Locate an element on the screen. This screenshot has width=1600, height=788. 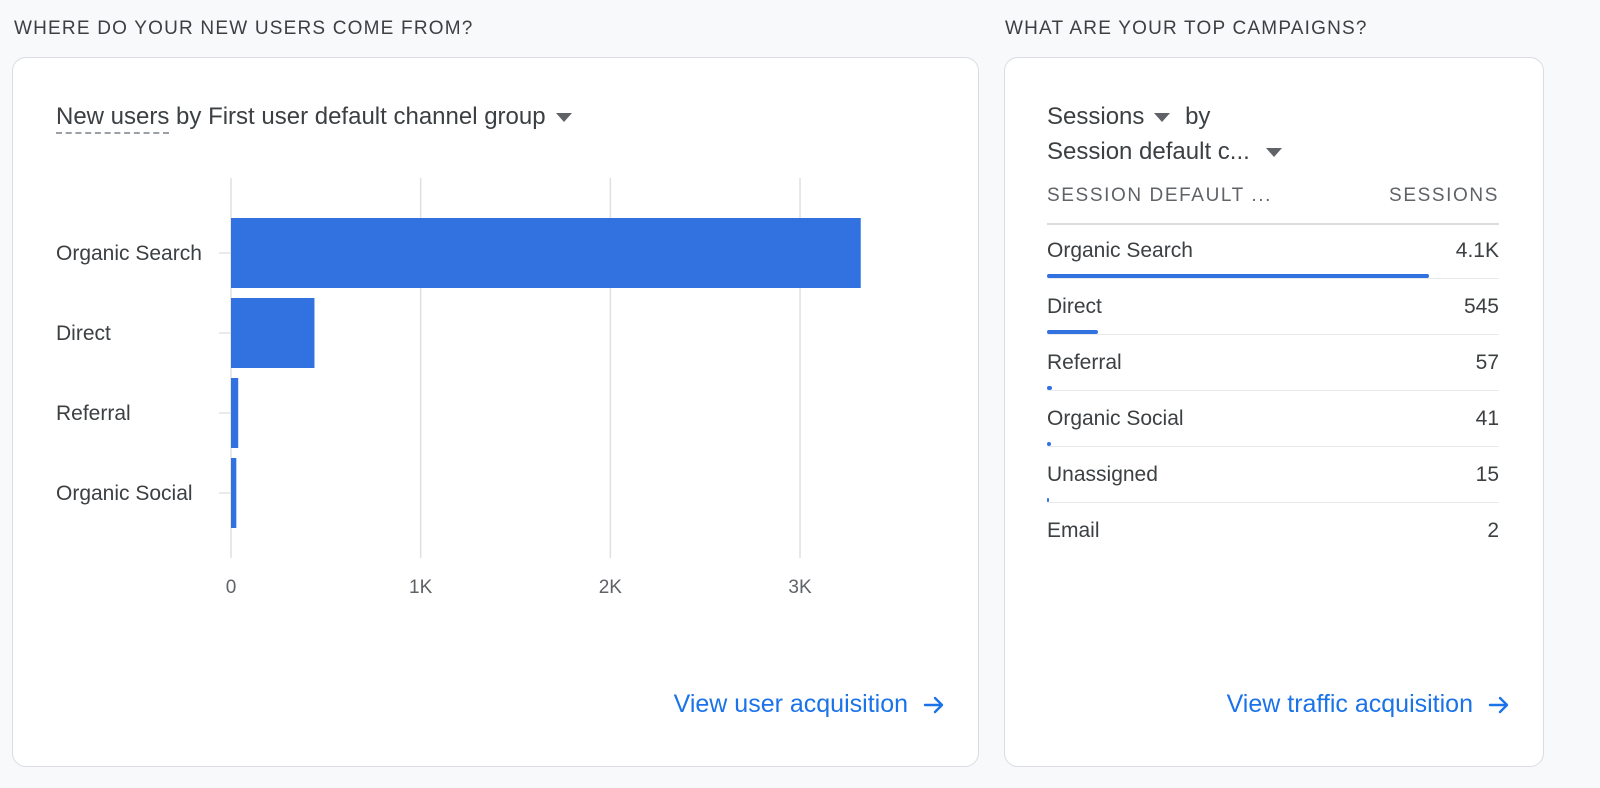
dimension-label: by First user default channel group is located at coordinates (361, 116).